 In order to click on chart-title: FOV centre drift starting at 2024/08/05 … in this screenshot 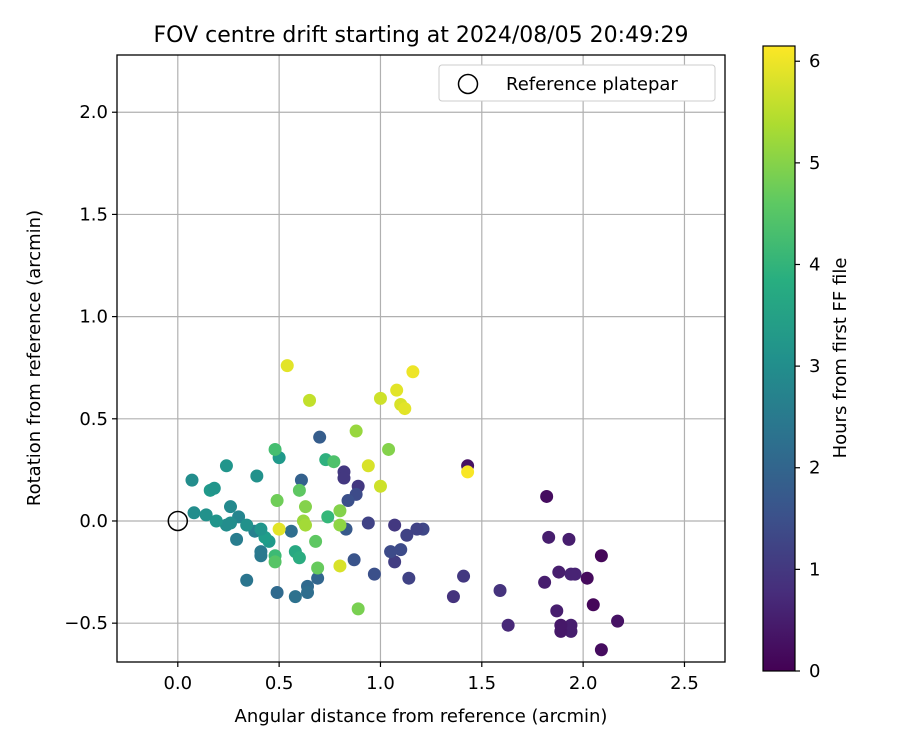, I will do `click(421, 35)`.